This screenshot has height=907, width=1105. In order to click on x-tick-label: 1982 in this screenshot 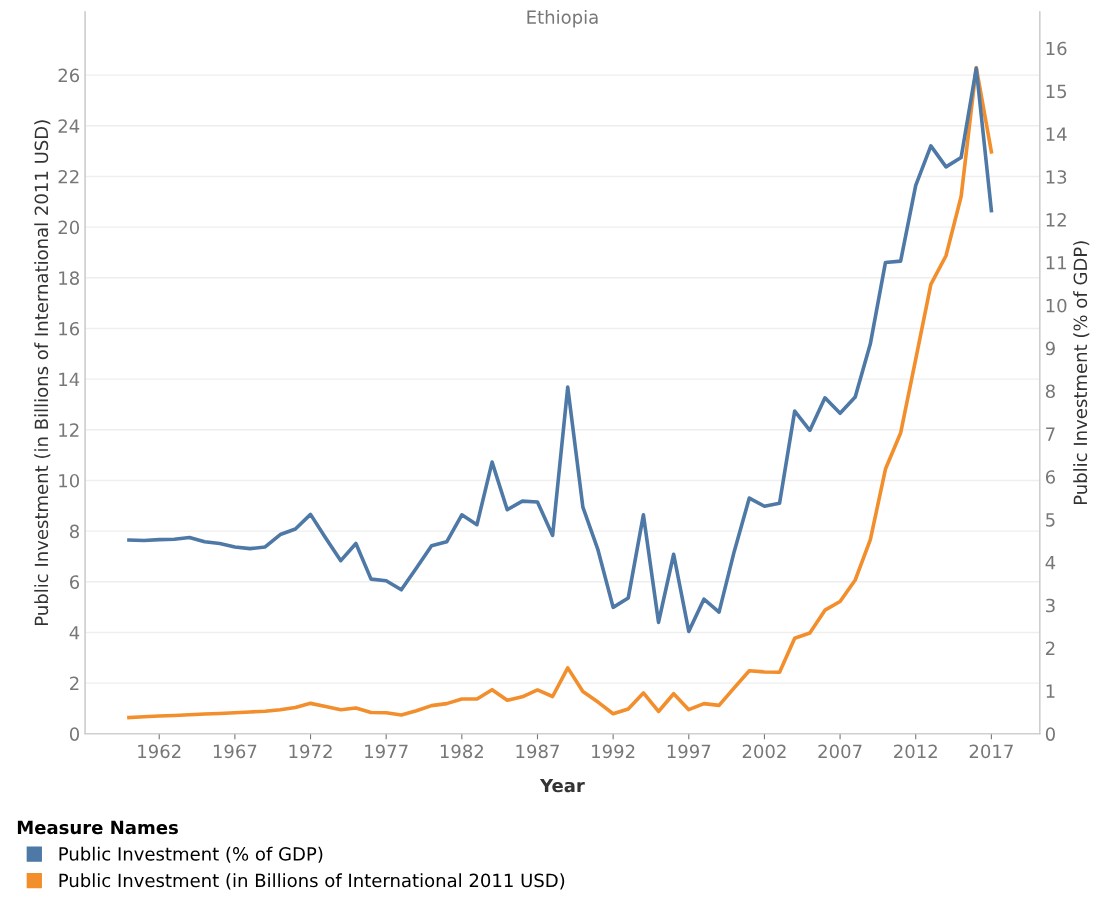, I will do `click(461, 751)`.